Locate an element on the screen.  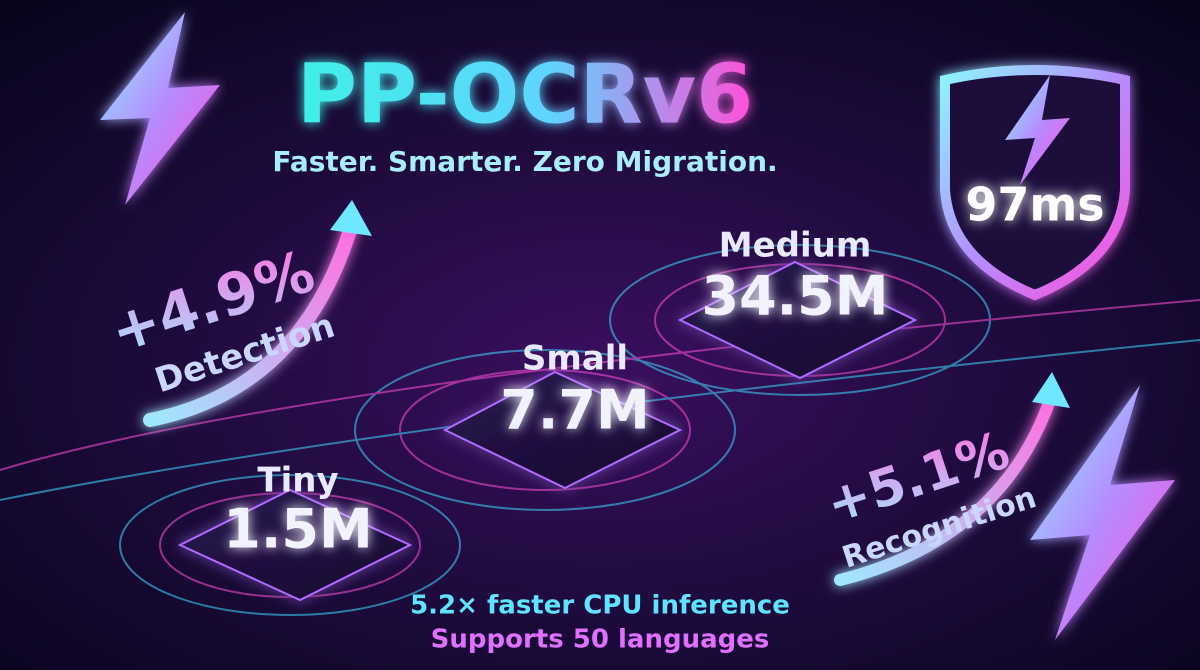
model-size: 7.7M is located at coordinates (574, 410).